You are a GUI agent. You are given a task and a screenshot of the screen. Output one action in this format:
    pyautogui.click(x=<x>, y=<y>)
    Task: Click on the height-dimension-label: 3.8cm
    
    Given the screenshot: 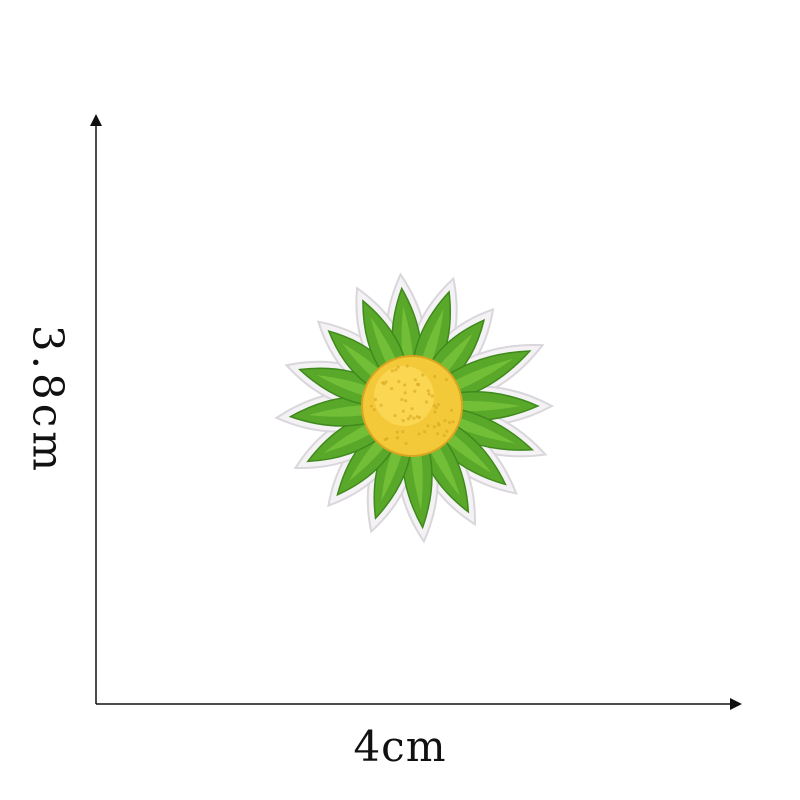 What is the action you would take?
    pyautogui.click(x=48, y=400)
    